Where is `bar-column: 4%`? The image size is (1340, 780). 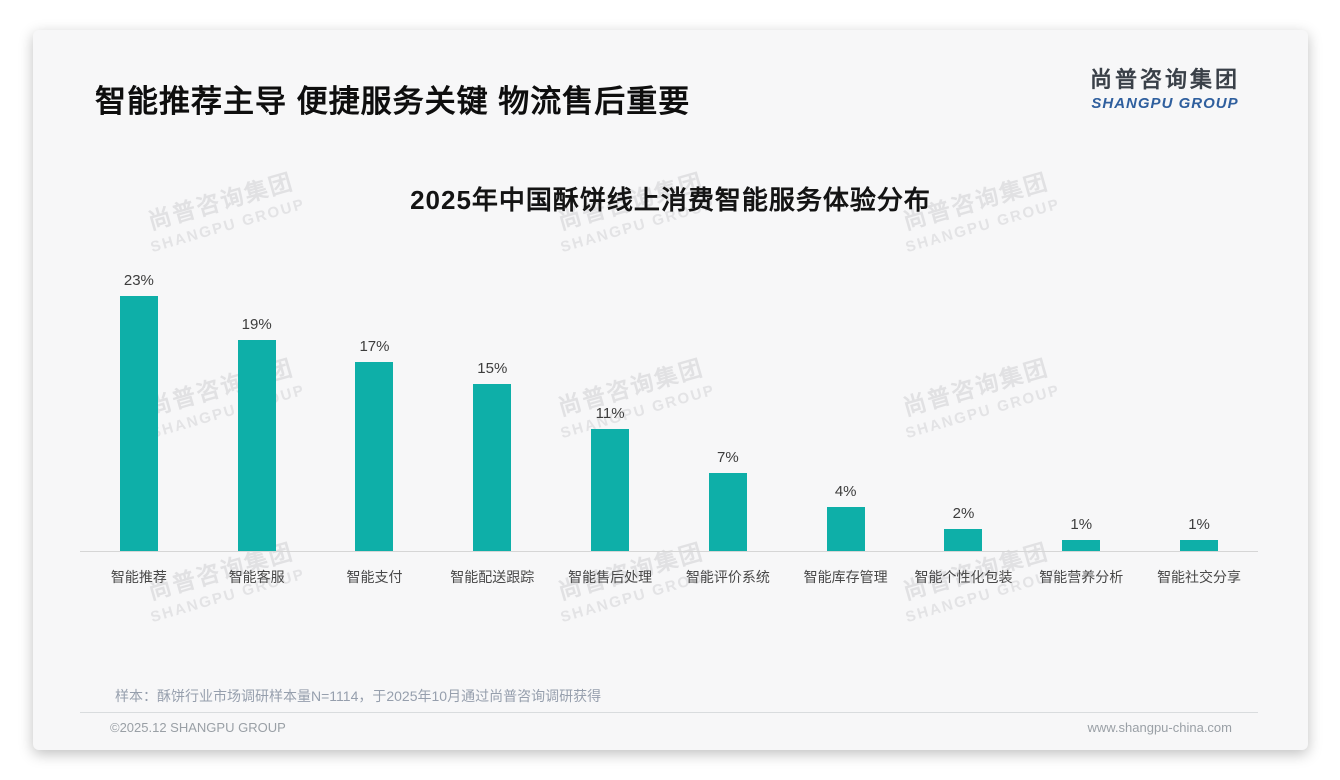 bar-column: 4% is located at coordinates (846, 395).